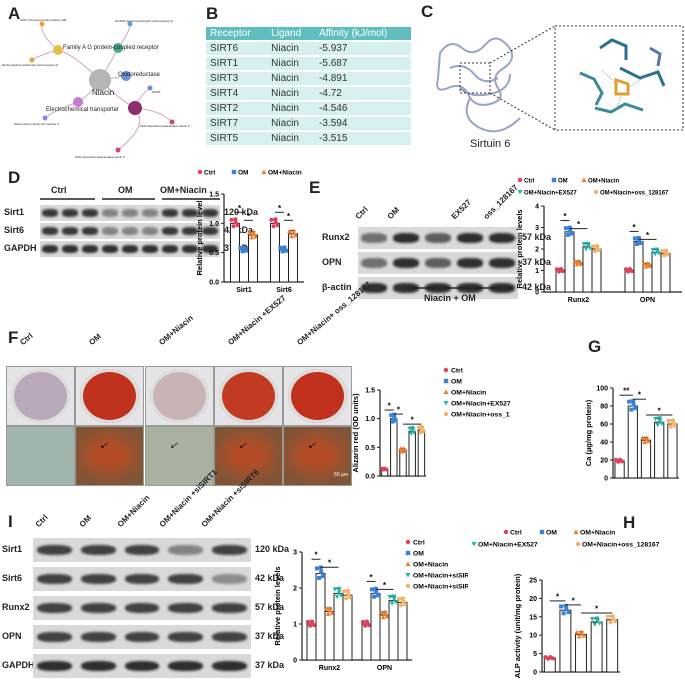  What do you see at coordinates (308, 109) in the screenshot?
I see `table-row: SIRT2 Niacin -4.546` at bounding box center [308, 109].